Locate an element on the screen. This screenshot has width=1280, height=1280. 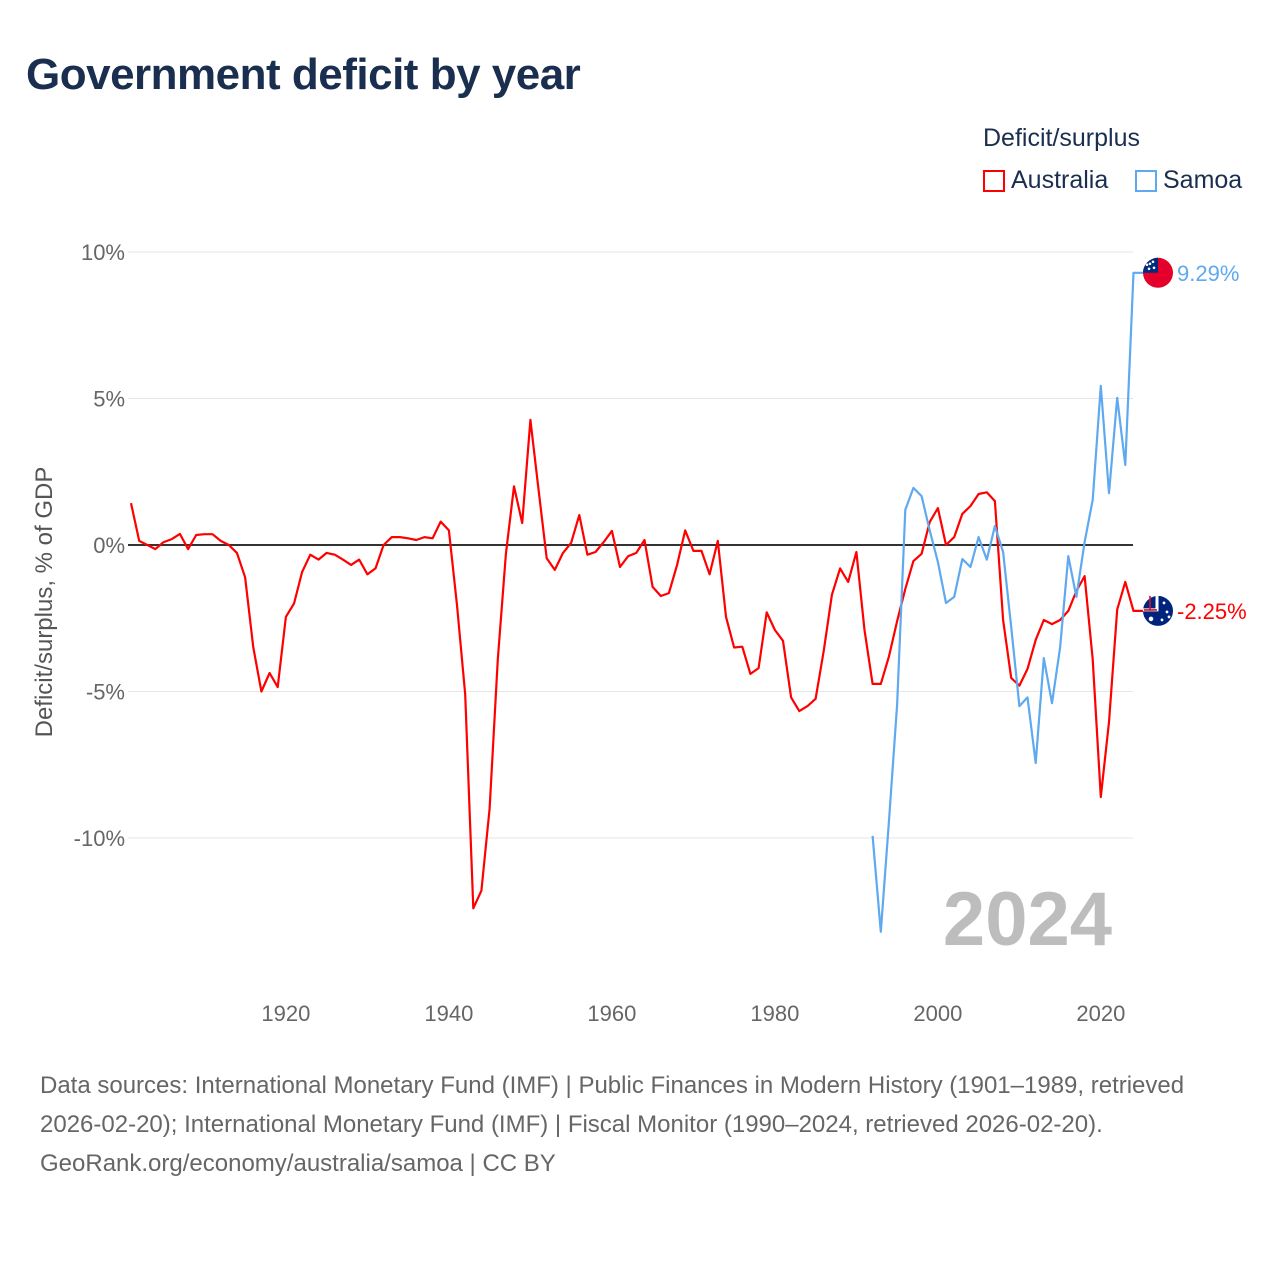
legend-label: Australia is located at coordinates (1060, 180).